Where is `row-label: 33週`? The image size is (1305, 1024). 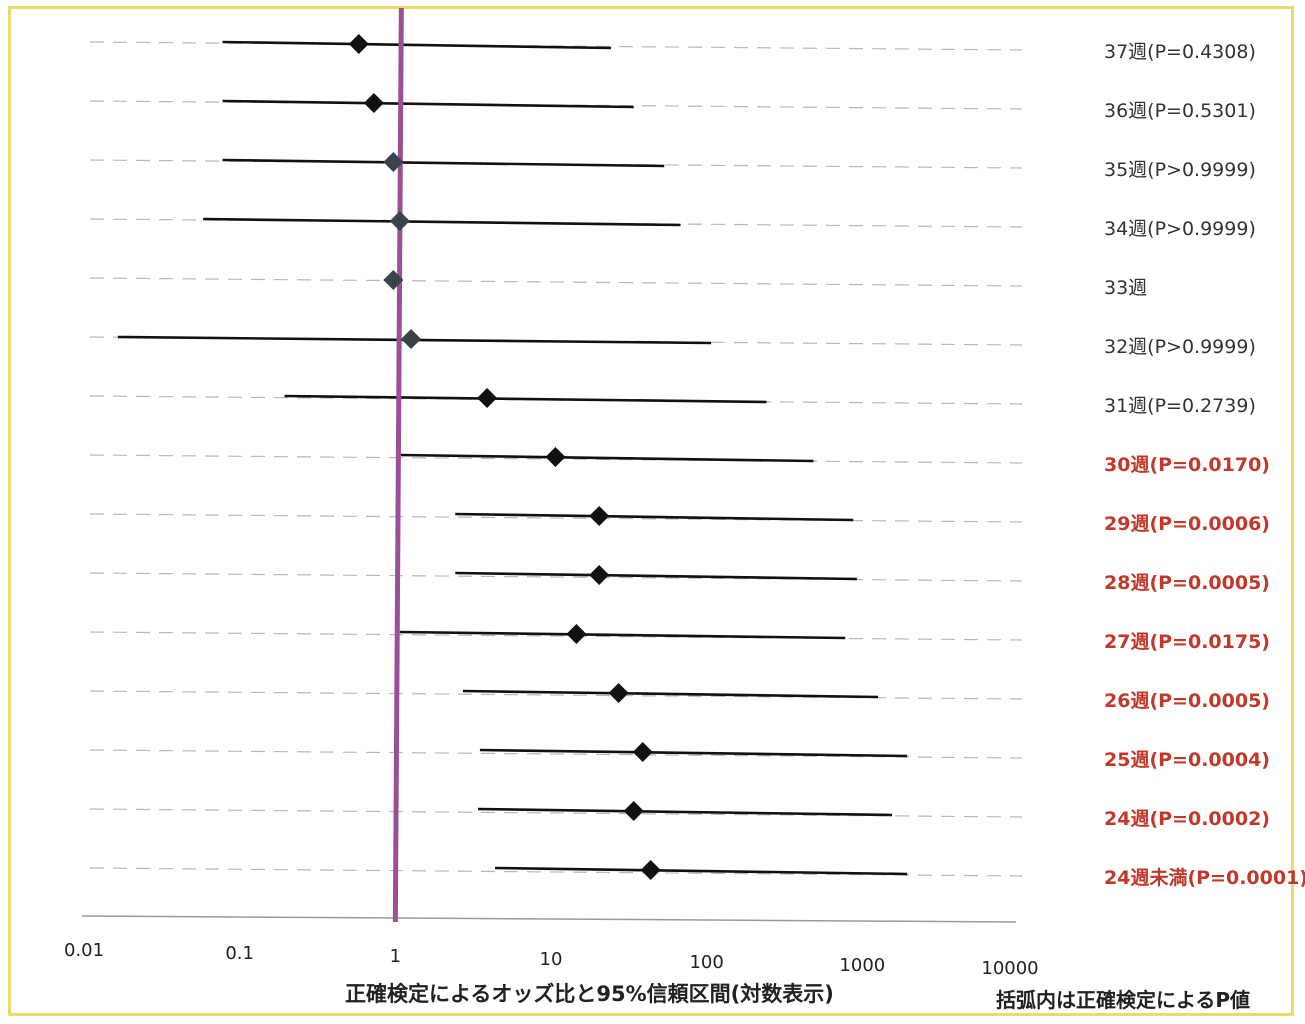
row-label: 33週 is located at coordinates (1126, 288).